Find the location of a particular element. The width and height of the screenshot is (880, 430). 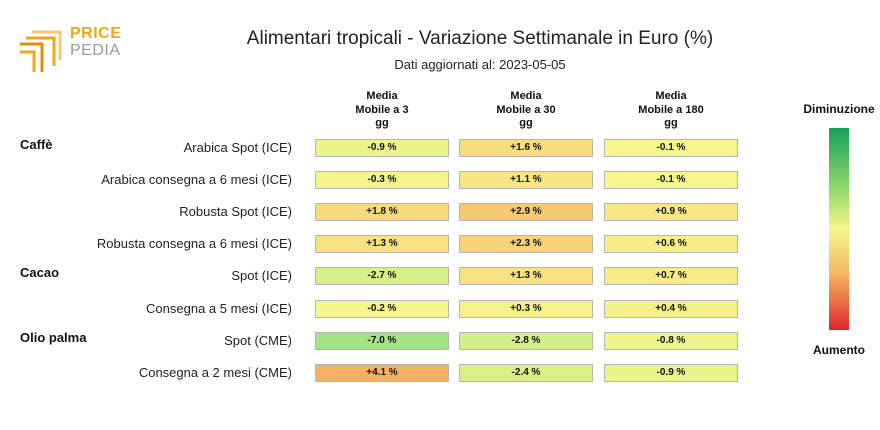

row-label: Consegna a 2 mesi (CME) is located at coordinates (215, 372).